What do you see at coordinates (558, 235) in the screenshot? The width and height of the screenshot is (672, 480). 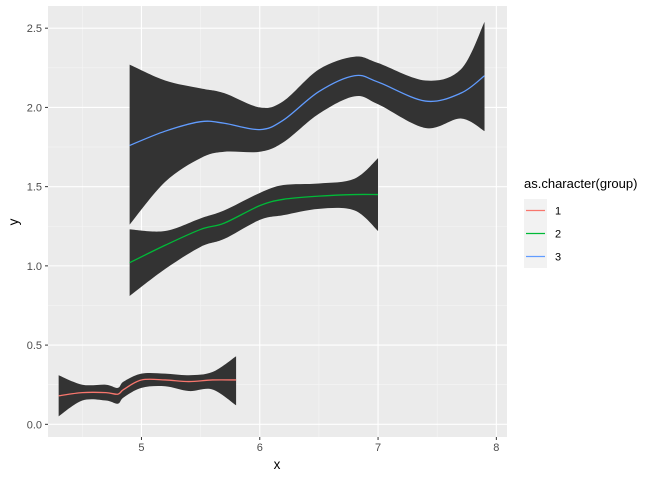 I see `legend-label-2: 2` at bounding box center [558, 235].